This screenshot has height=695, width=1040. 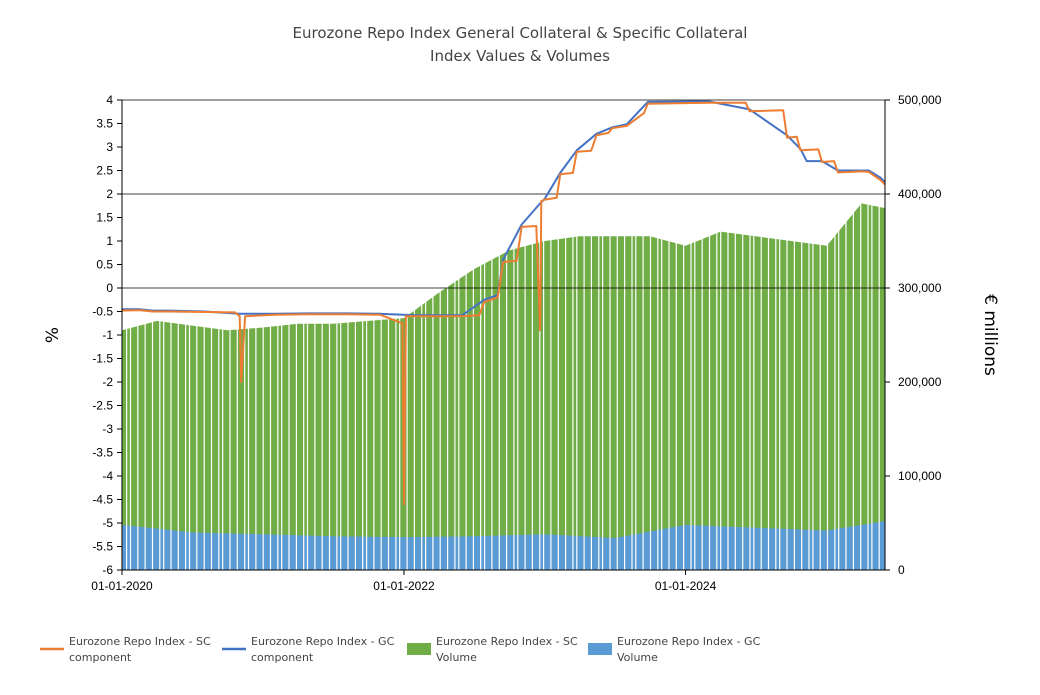 What do you see at coordinates (107, 523) in the screenshot?
I see `left-tick-label: -5` at bounding box center [107, 523].